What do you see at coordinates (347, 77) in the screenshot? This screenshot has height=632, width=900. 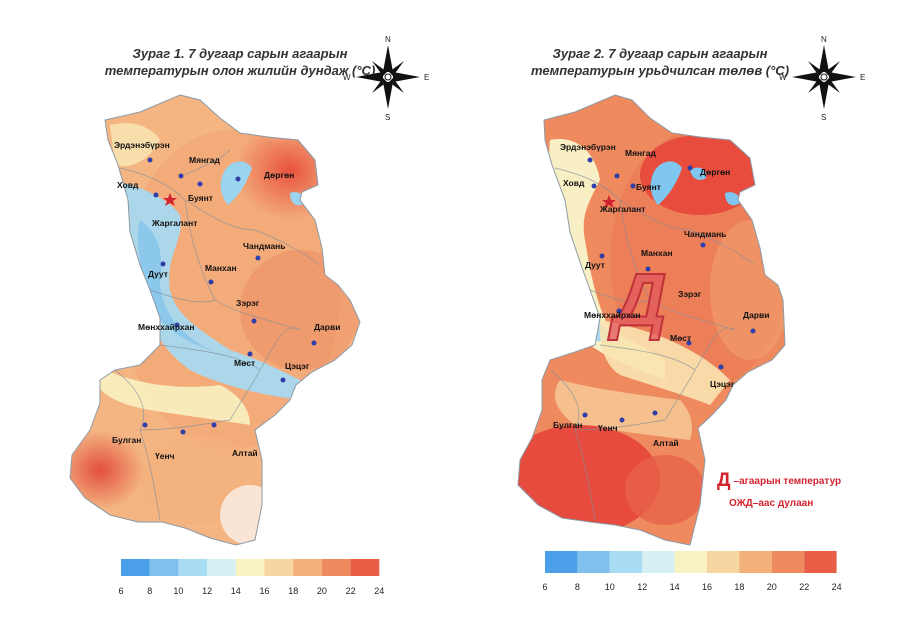 I see `compass-west-label: W` at bounding box center [347, 77].